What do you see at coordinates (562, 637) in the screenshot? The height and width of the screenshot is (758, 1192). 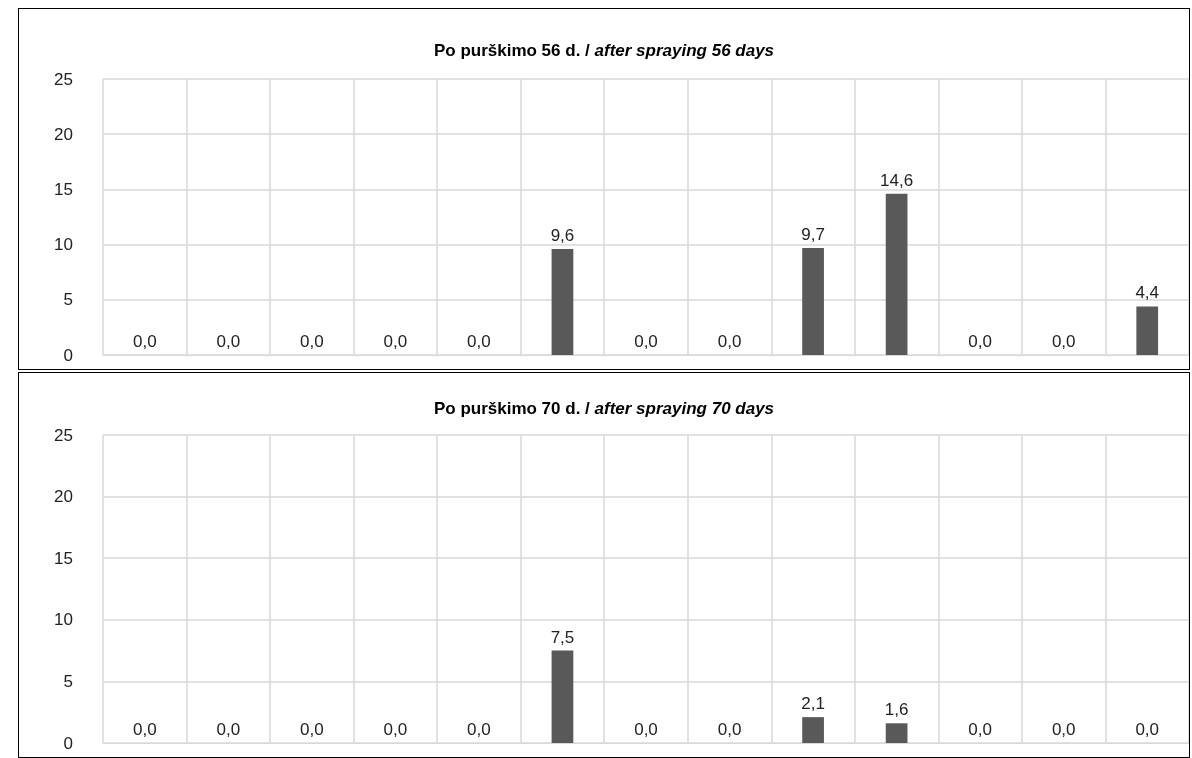 I see `data-label: 7,5` at bounding box center [562, 637].